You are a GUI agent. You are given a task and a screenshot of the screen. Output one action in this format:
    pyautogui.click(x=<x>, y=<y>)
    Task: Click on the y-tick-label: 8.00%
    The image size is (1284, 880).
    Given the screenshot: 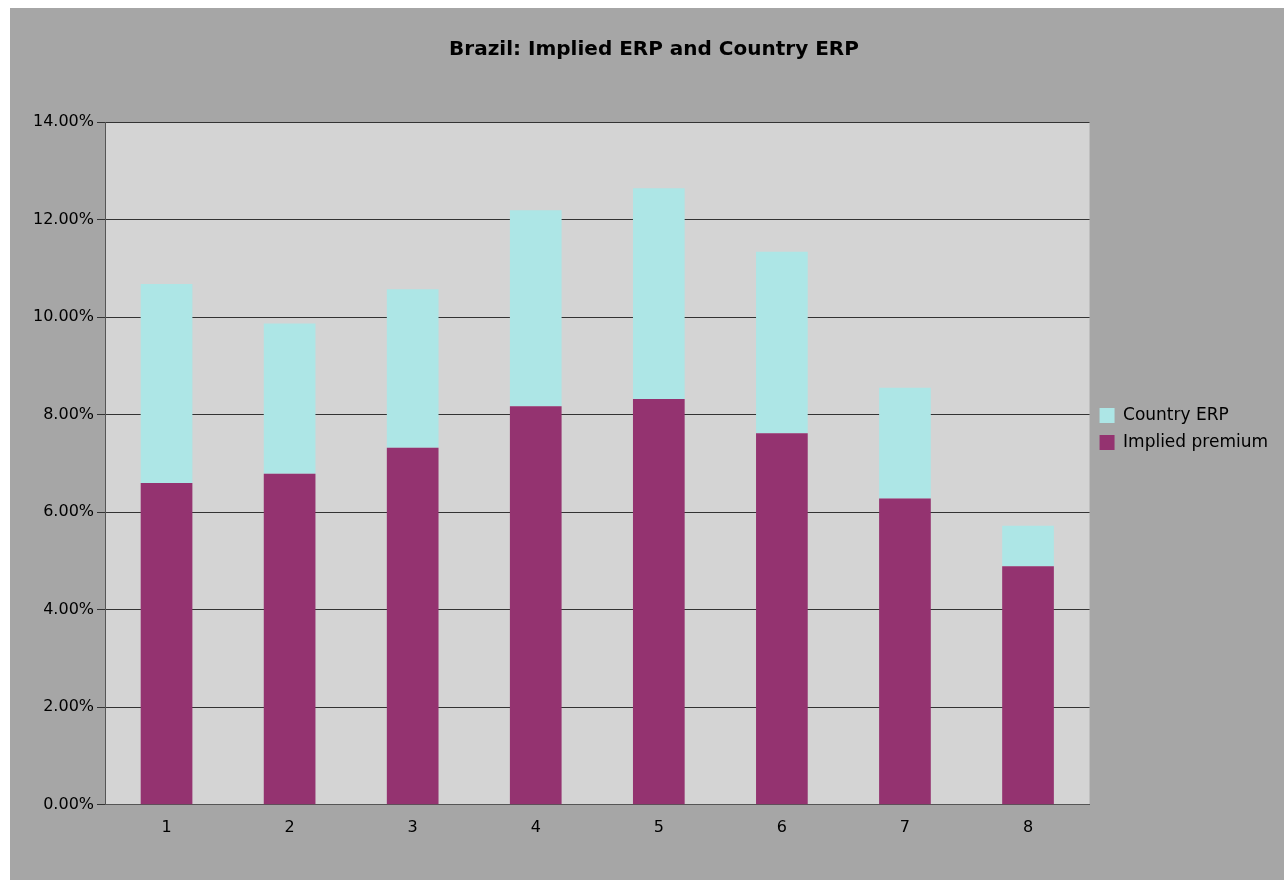 What is the action you would take?
    pyautogui.click(x=69, y=413)
    